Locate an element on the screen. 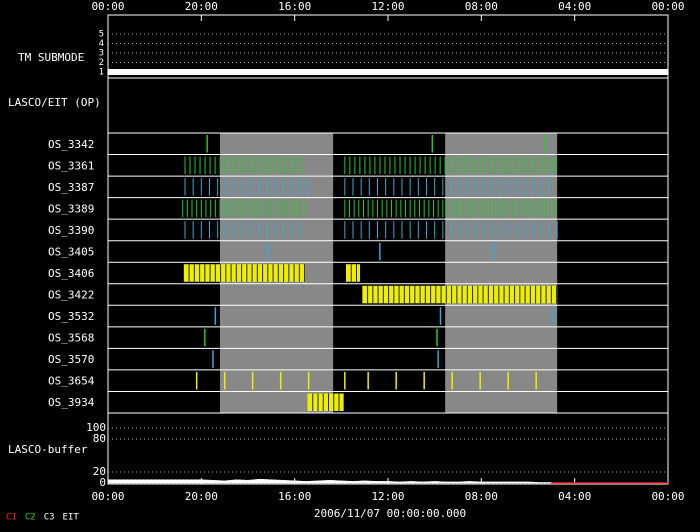 Image resolution: width=700 pixels, height=532 pixels. top-tick-label: 12:00 is located at coordinates (387, 6).